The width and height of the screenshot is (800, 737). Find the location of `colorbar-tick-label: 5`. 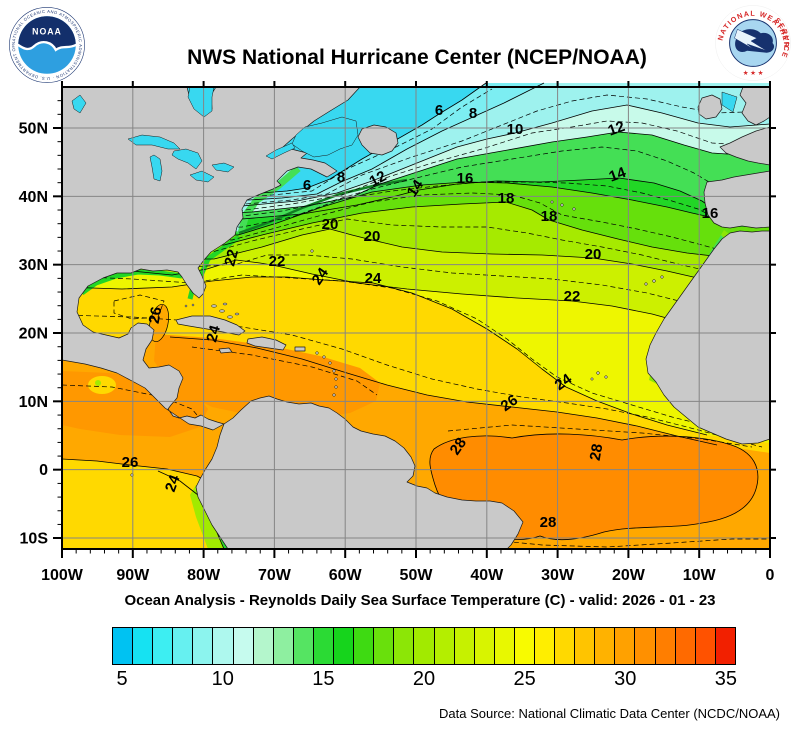

colorbar-tick-label: 5 is located at coordinates (122, 679).